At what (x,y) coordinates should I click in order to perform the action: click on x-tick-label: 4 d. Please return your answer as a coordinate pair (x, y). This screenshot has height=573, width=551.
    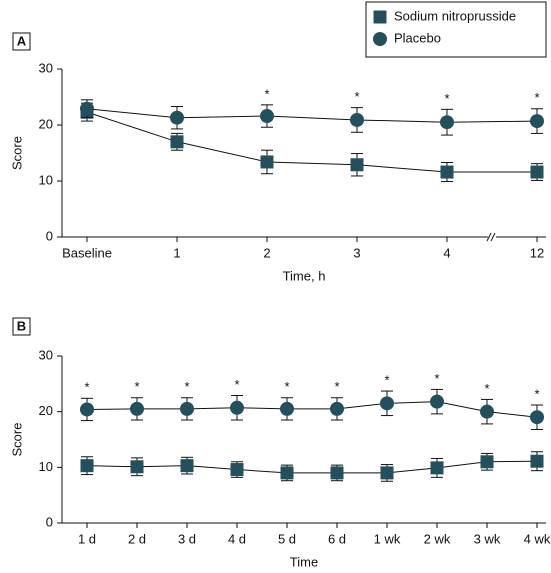
    Looking at the image, I should click on (237, 538).